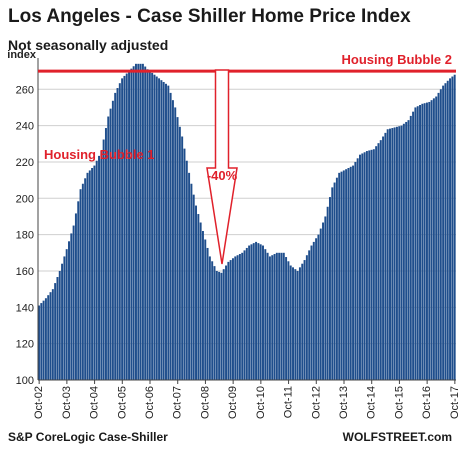 The image size is (460, 451). Describe the element at coordinates (205, 402) in the screenshot. I see `x-tick-label: Oct-08` at that location.